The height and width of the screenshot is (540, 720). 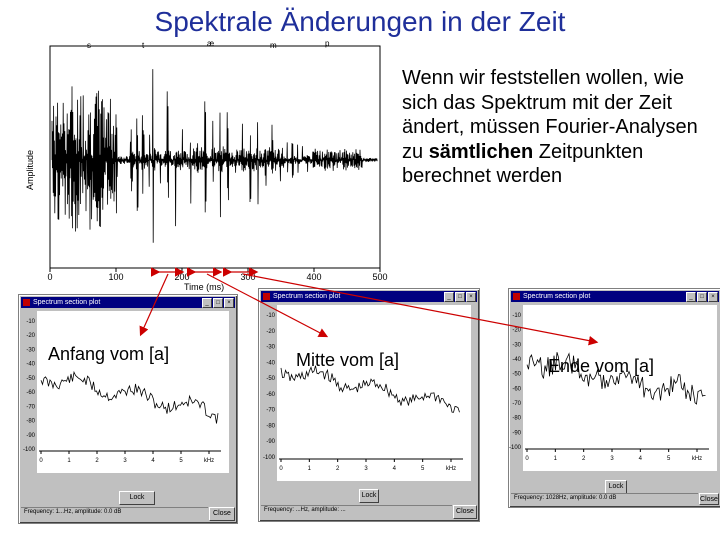 What do you see at coordinates (114, 513) in the screenshot?
I see `status-bar: Frequency: 1...Hz, amplitude: 0.0 dB` at bounding box center [114, 513].